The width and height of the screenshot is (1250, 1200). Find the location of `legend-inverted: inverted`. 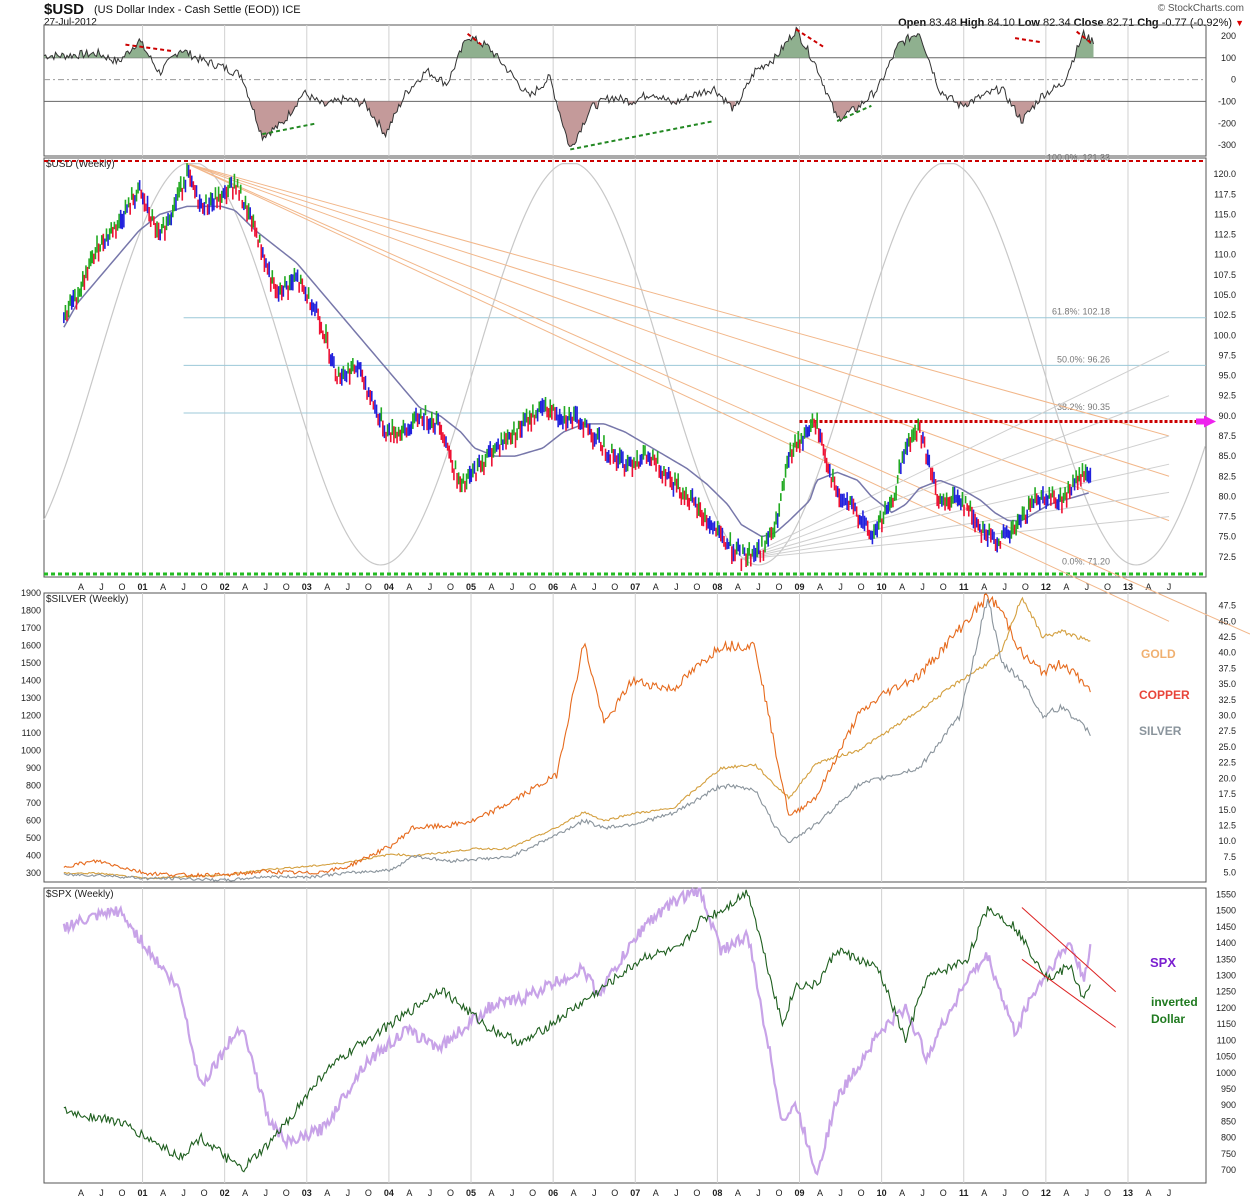

legend-inverted: inverted is located at coordinates (1174, 1002).